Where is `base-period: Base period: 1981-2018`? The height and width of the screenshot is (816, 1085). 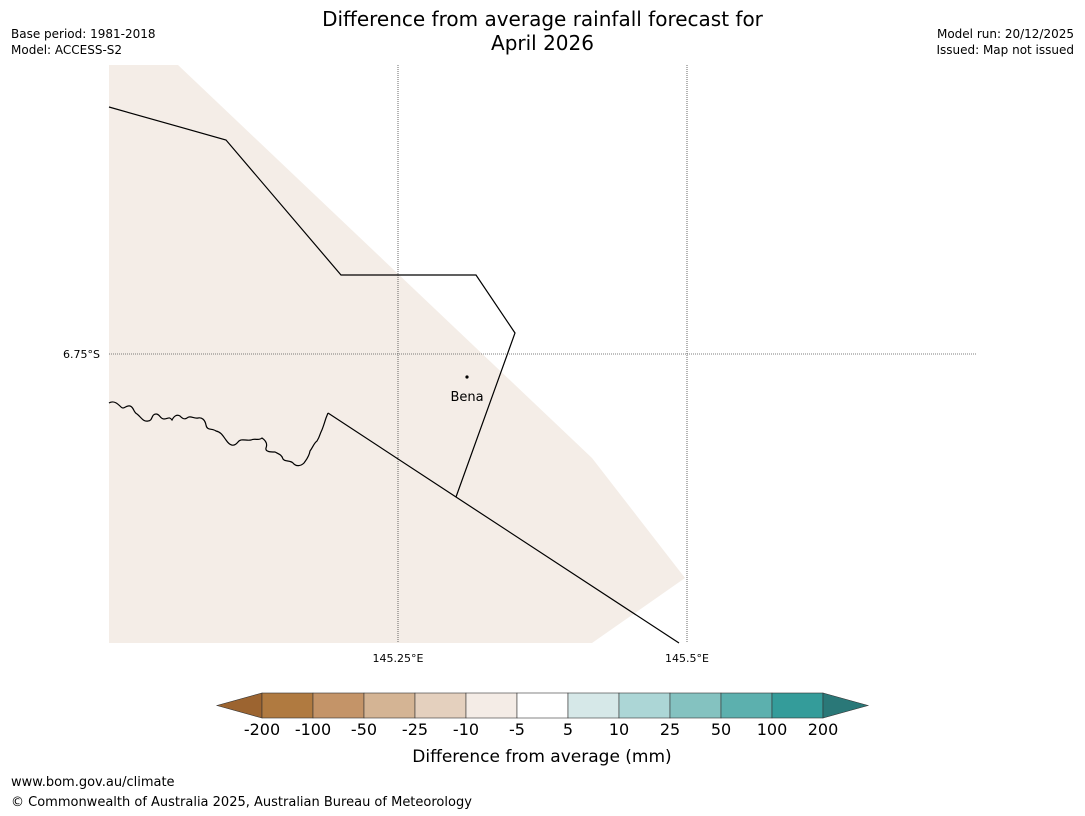 base-period: Base period: 1981-2018 is located at coordinates (83, 34).